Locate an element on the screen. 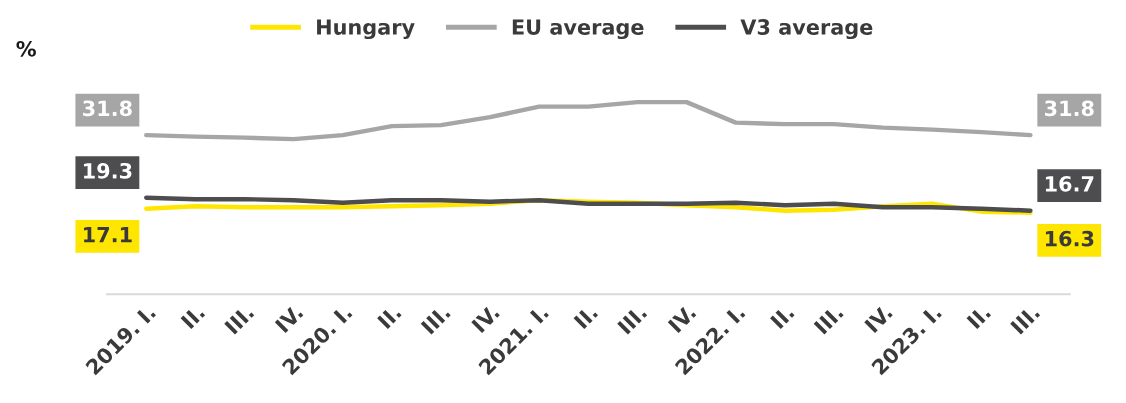 The image size is (1126, 403). data-label: 16.7 is located at coordinates (1069, 183).